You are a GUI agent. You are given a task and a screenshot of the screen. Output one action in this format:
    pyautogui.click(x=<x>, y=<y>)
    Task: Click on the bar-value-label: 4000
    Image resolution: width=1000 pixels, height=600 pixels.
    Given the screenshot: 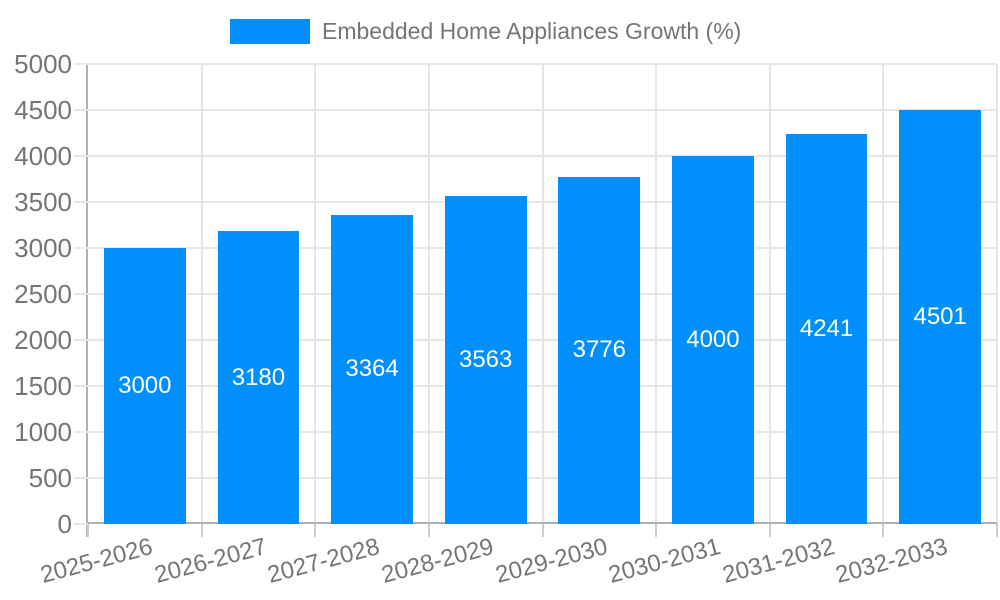 What is the action you would take?
    pyautogui.click(x=713, y=339)
    